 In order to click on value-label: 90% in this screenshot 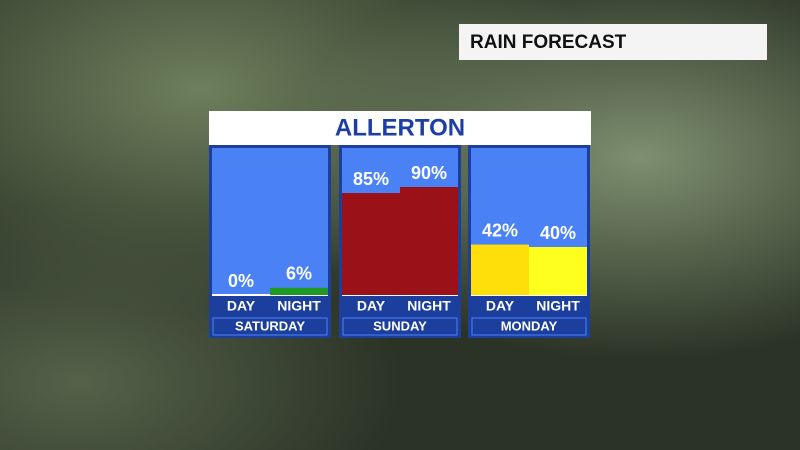, I will do `click(429, 173)`.